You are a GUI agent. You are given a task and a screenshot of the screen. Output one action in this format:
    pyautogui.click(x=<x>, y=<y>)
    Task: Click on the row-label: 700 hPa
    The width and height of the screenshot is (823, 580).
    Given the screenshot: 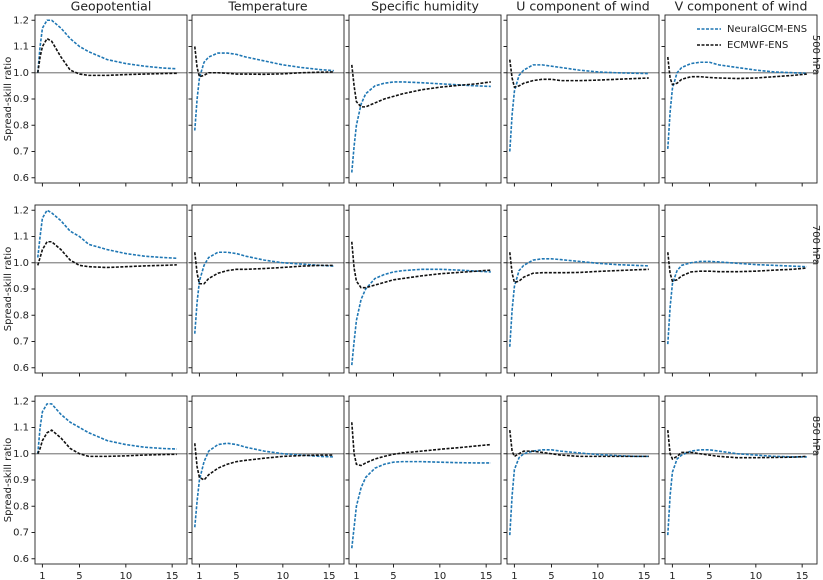 What is the action you would take?
    pyautogui.click(x=815, y=245)
    